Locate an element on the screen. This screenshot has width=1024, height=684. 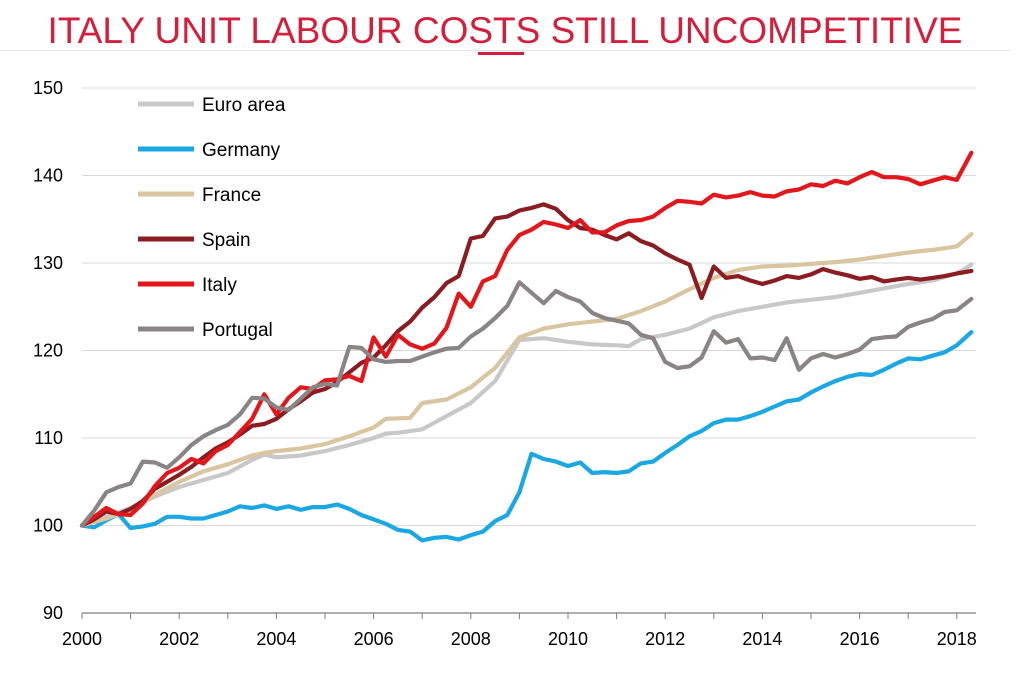
x-tick-label: 2016 is located at coordinates (860, 639).